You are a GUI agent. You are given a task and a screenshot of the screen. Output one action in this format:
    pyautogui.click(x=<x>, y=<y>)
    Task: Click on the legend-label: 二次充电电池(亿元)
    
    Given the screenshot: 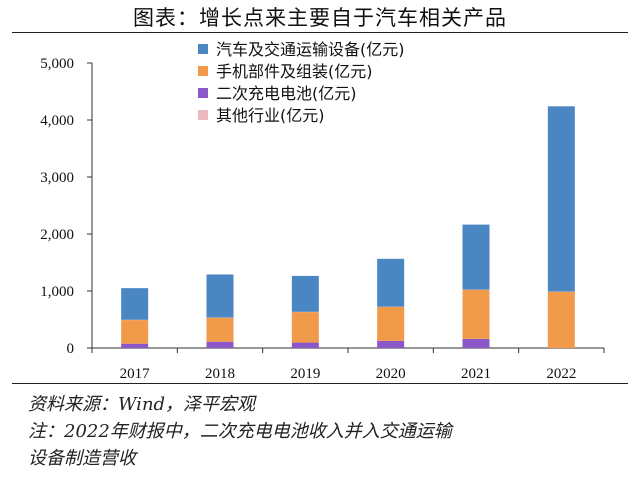 What is the action you would take?
    pyautogui.click(x=286, y=93)
    